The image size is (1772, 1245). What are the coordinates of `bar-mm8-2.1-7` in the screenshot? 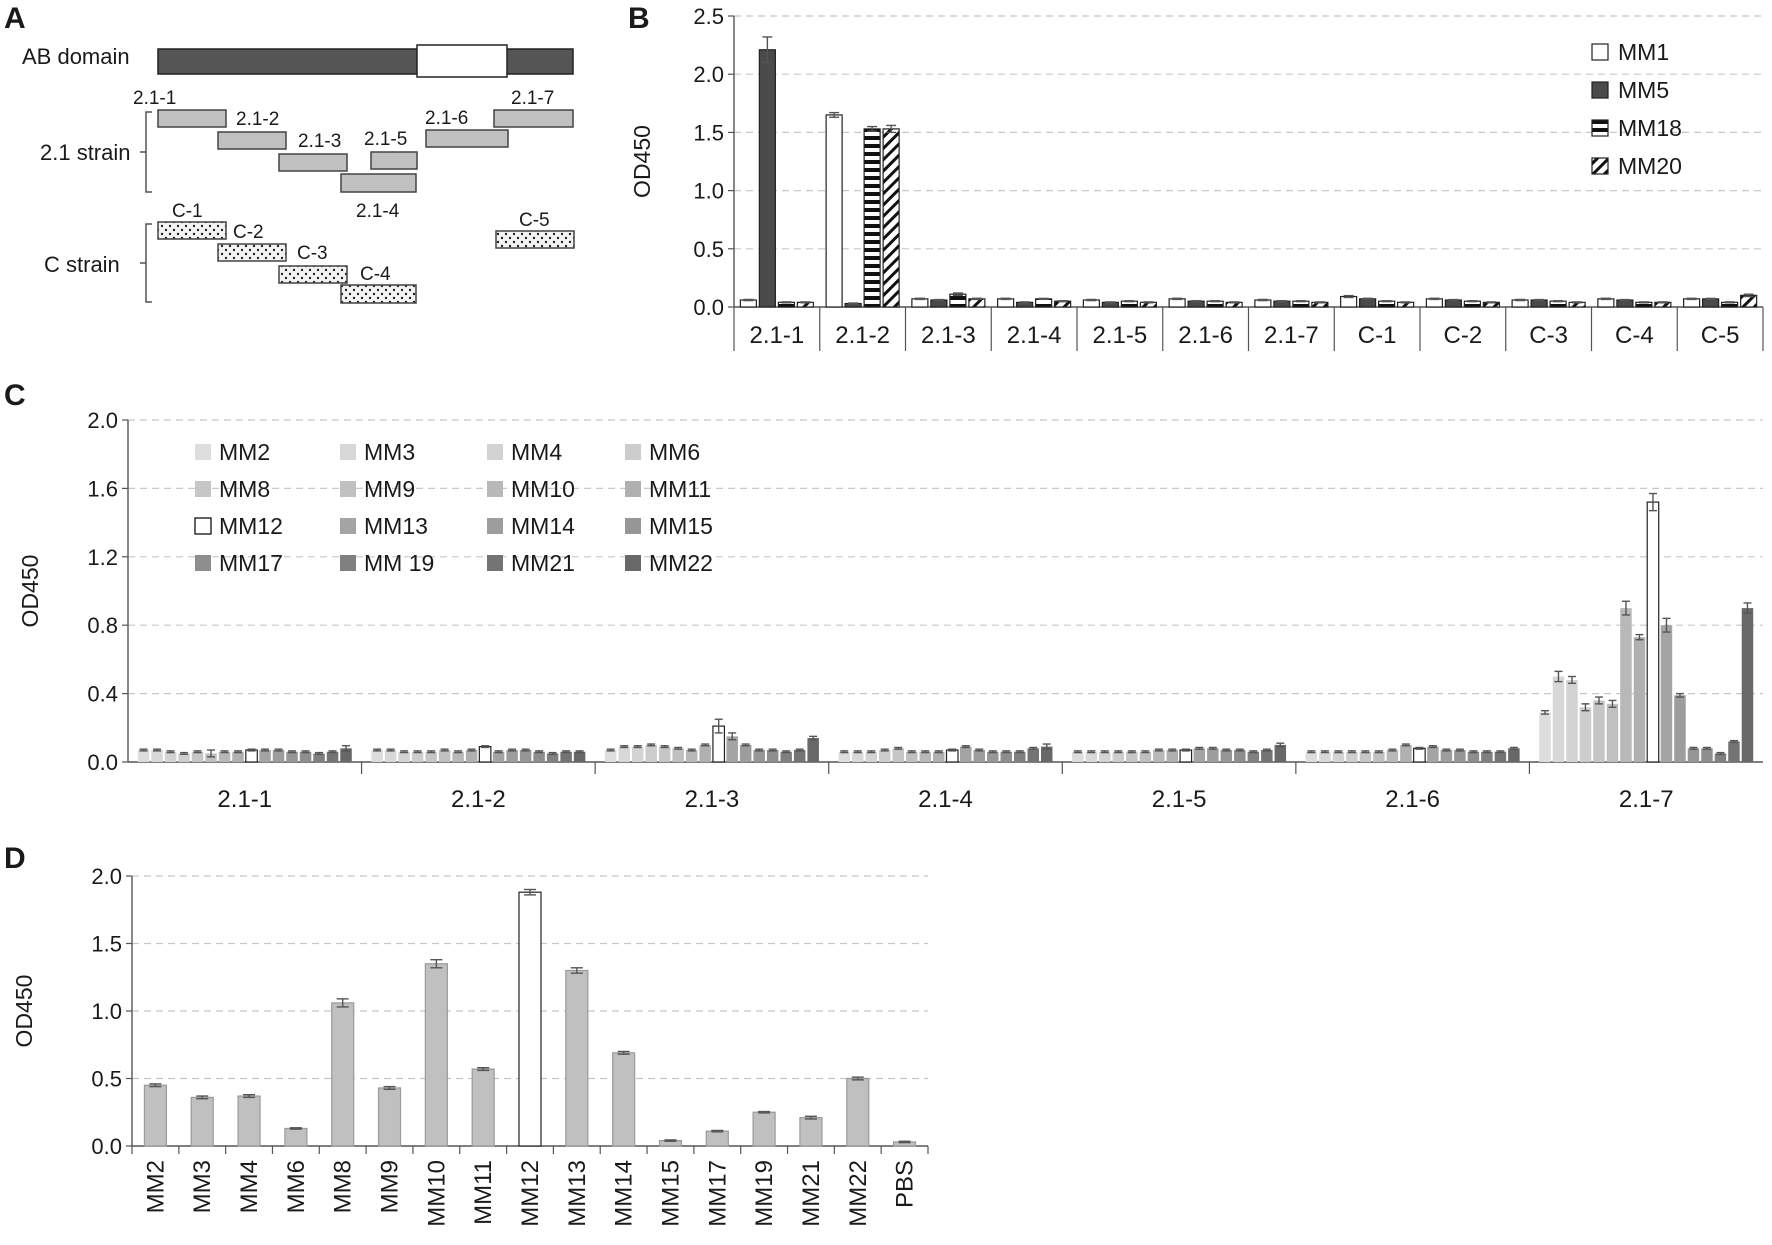 It's located at (1599, 731).